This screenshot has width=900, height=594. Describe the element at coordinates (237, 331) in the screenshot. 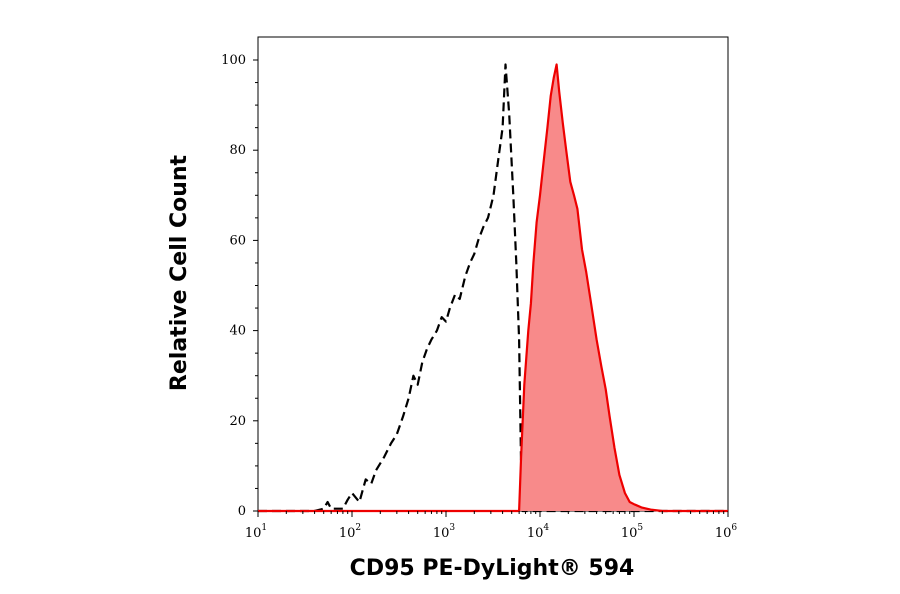

I see `y-tick-label: 40` at that location.